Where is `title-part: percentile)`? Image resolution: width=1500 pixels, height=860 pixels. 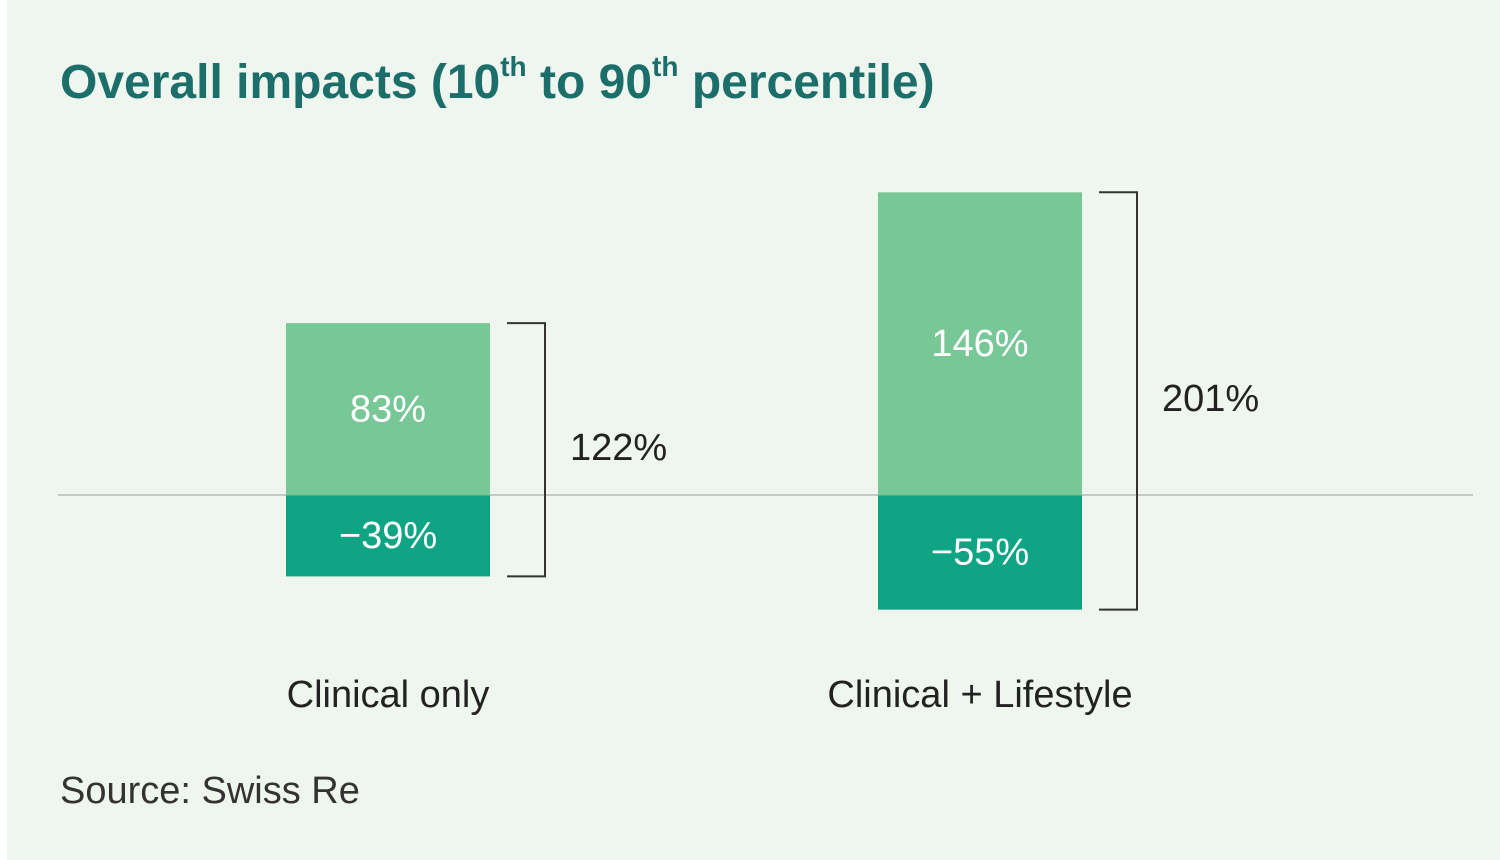 title-part: percentile) is located at coordinates (806, 82).